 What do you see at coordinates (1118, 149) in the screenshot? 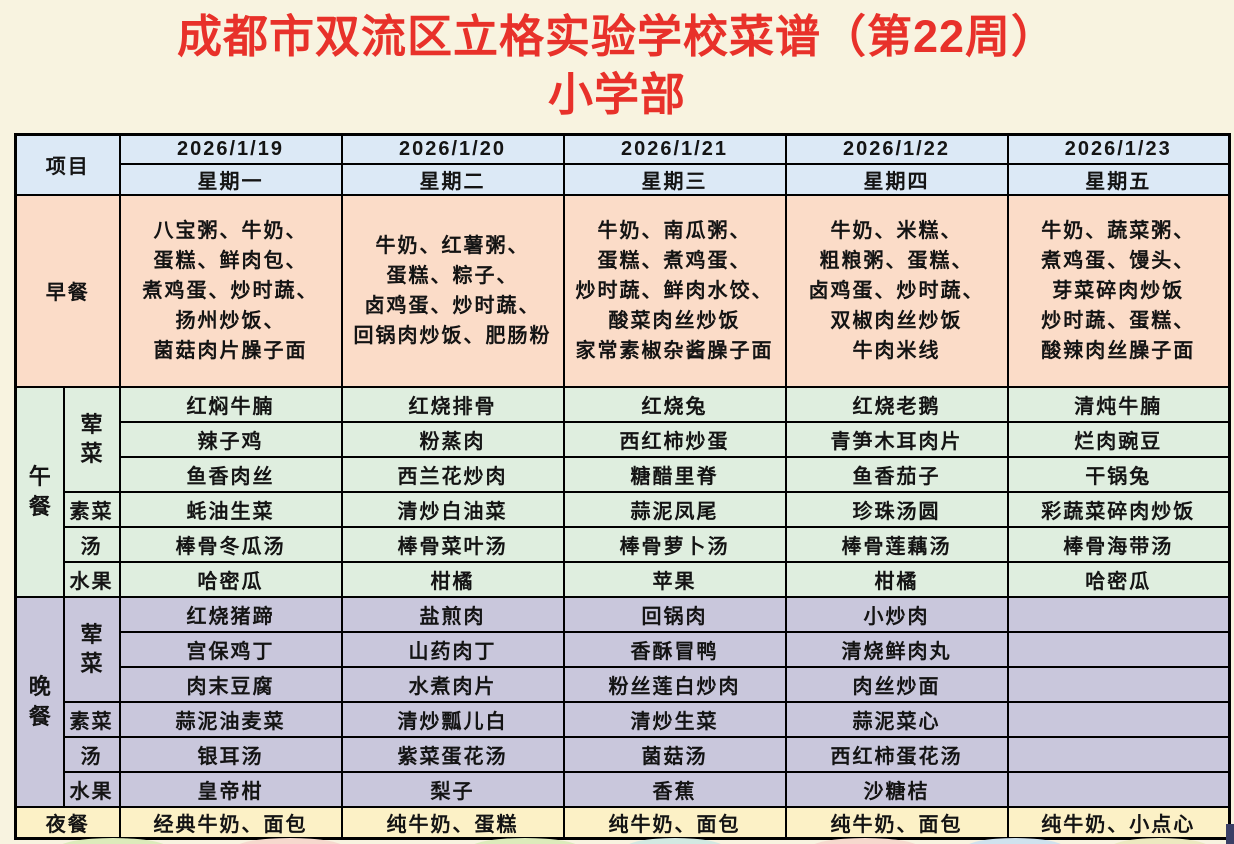
I see `date-cell-fri: 2026/1/23` at bounding box center [1118, 149].